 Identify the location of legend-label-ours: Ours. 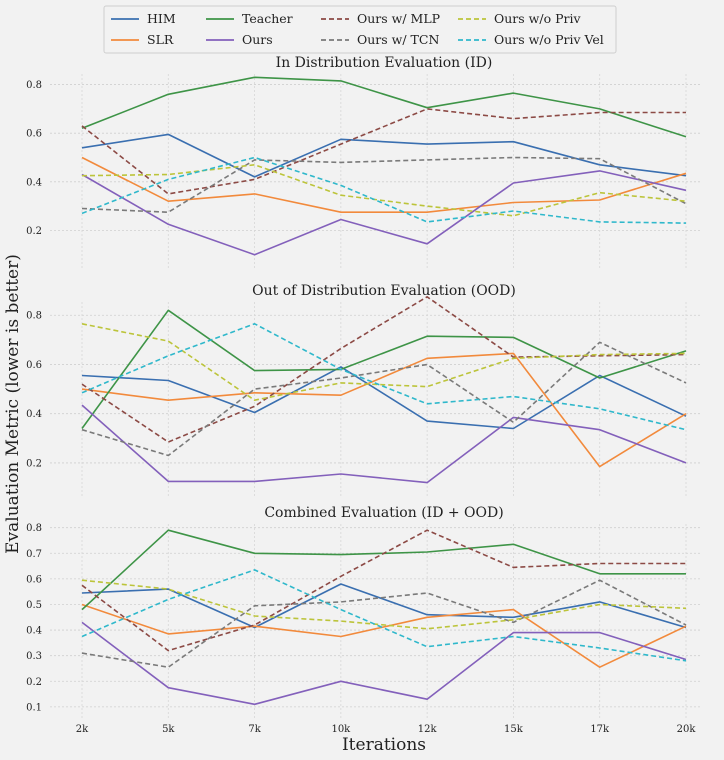
(257, 39).